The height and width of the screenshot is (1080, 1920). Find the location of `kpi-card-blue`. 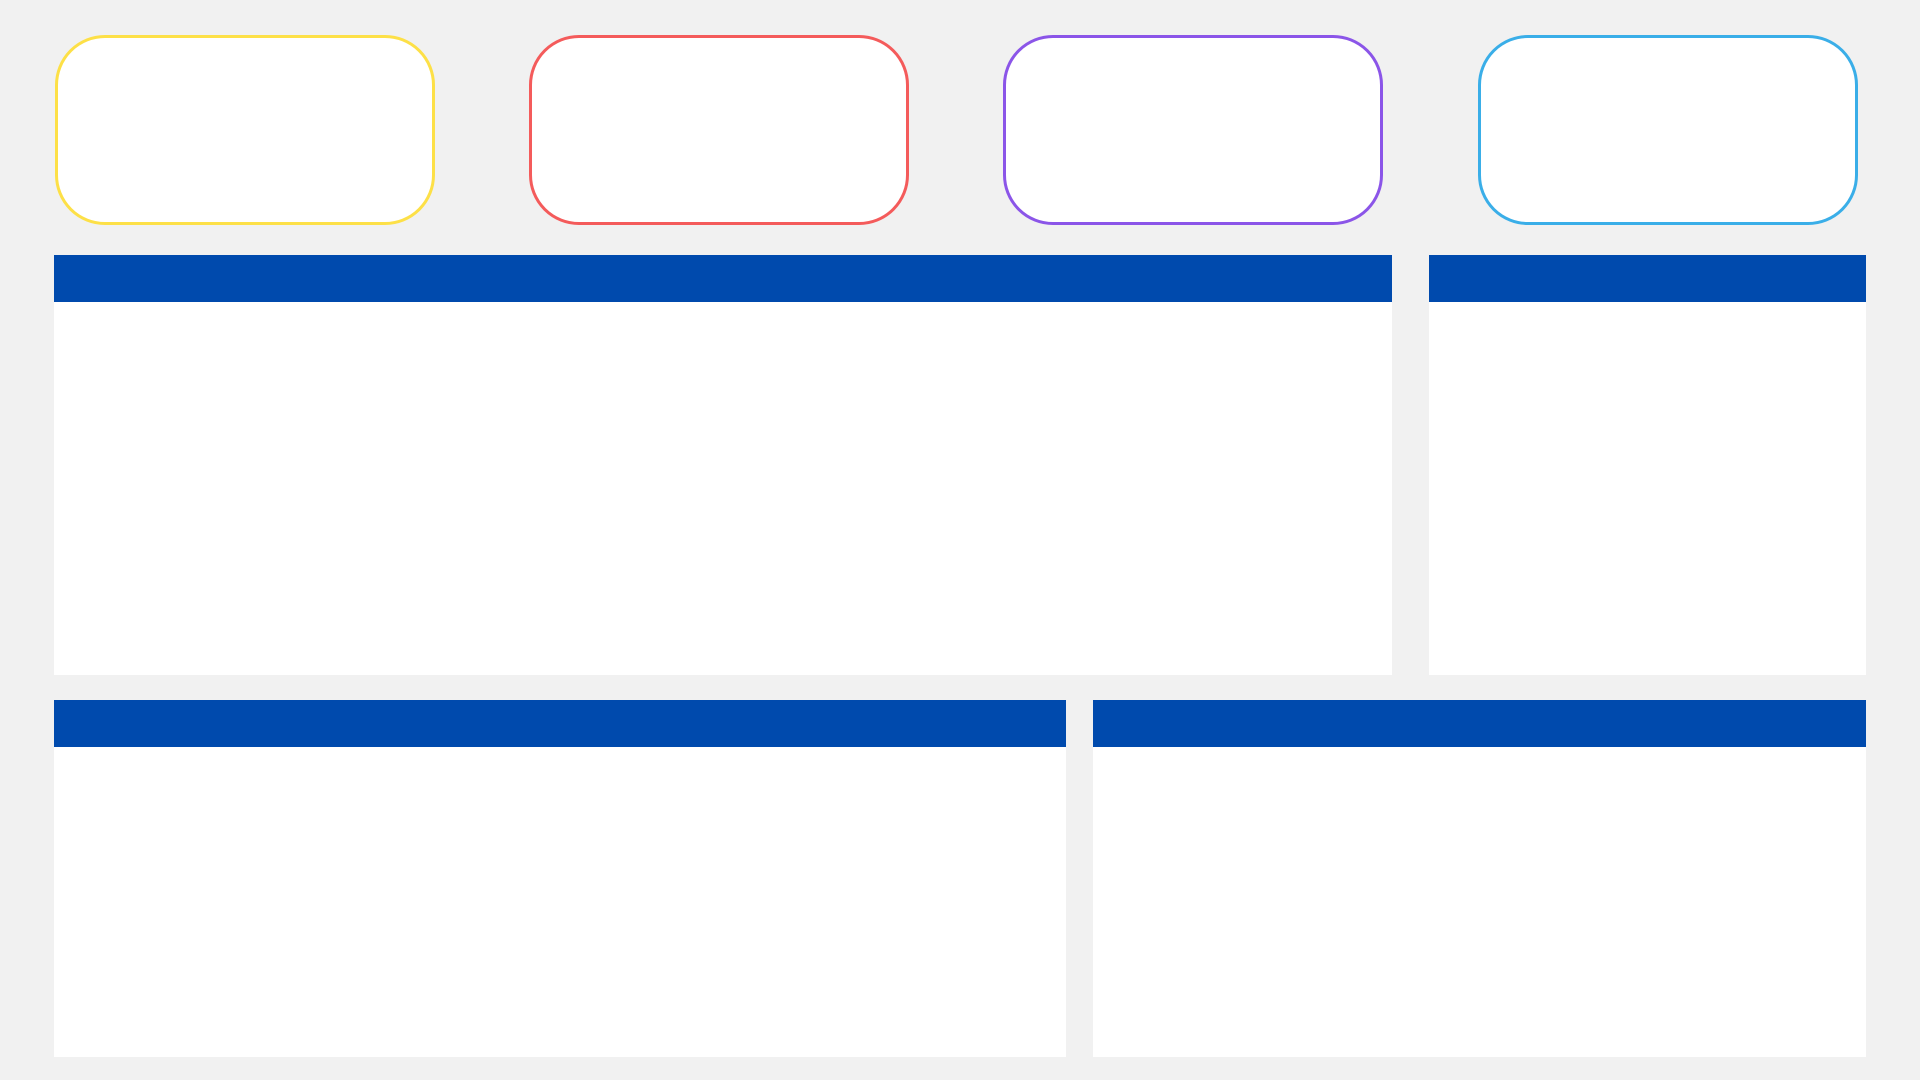

kpi-card-blue is located at coordinates (1668, 130).